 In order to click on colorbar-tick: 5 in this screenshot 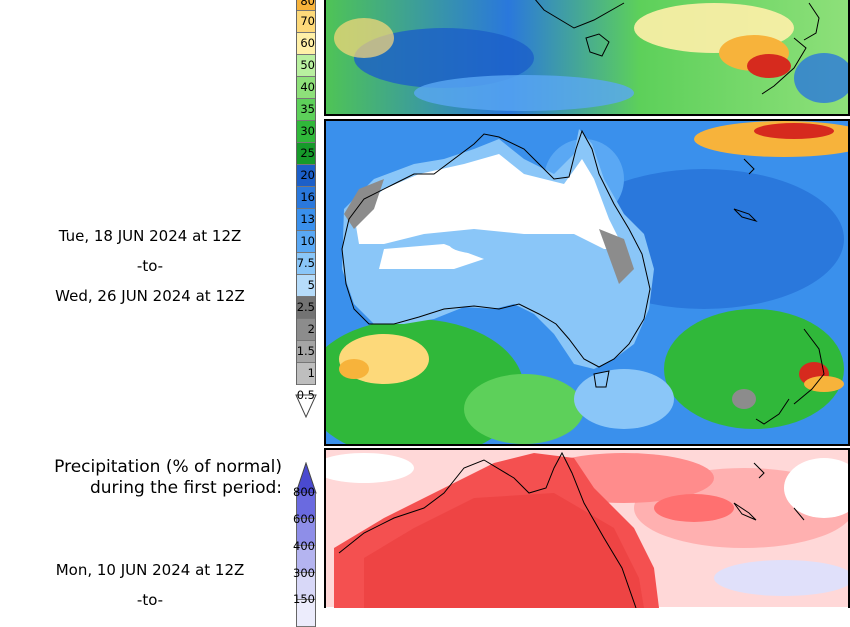, I will do `click(311, 285)`.